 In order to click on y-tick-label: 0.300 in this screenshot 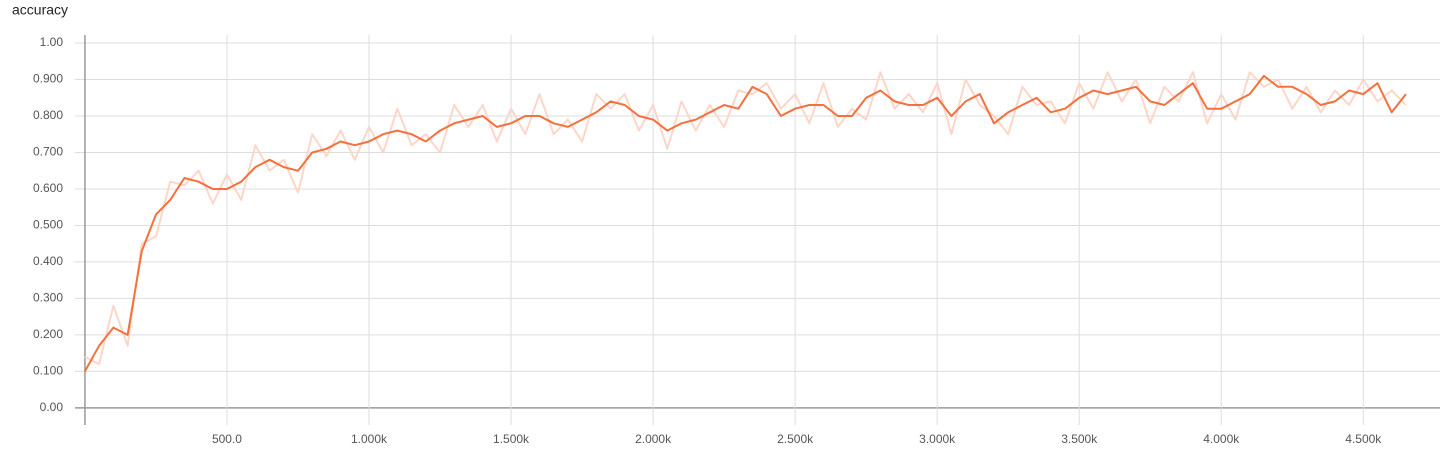, I will do `click(48, 298)`.